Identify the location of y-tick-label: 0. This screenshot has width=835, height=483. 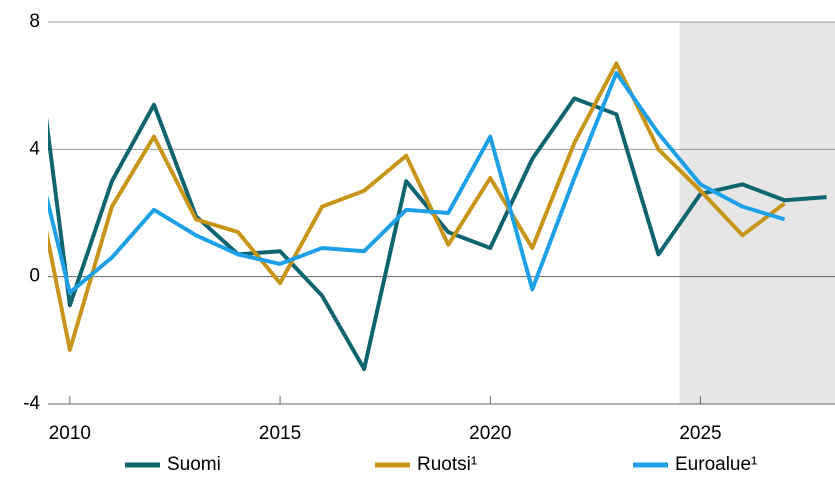
(34, 276).